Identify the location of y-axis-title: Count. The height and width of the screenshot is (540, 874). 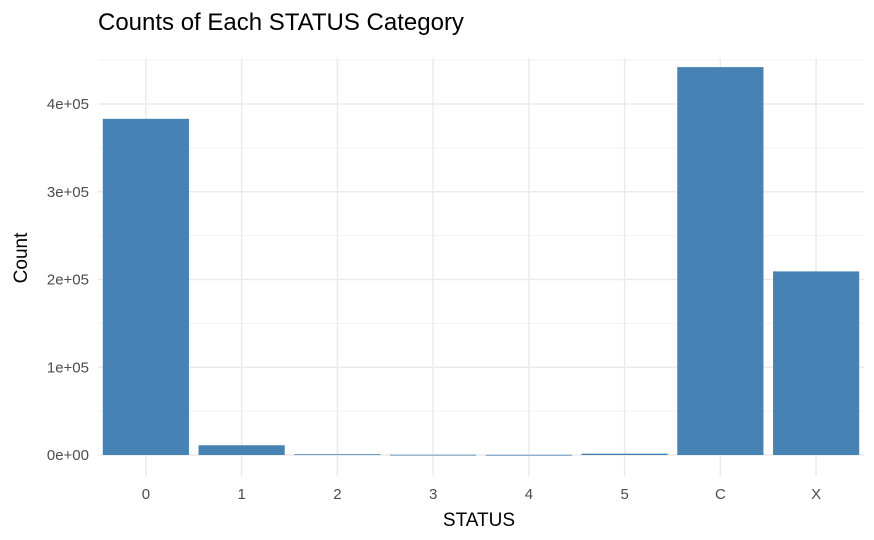
(21, 257).